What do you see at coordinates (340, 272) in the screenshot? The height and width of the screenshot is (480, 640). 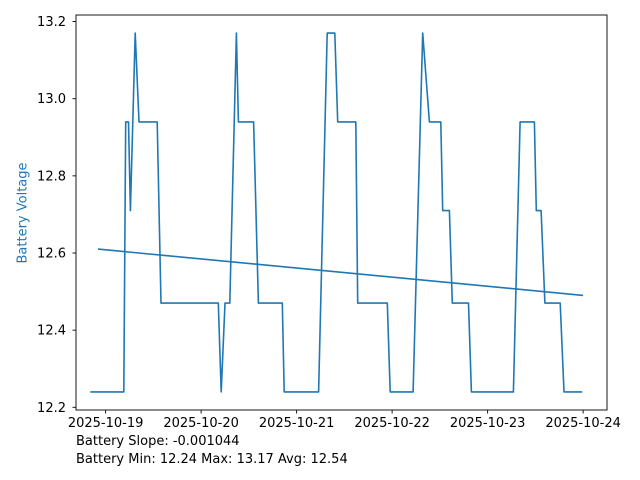 I see `trend-line` at bounding box center [340, 272].